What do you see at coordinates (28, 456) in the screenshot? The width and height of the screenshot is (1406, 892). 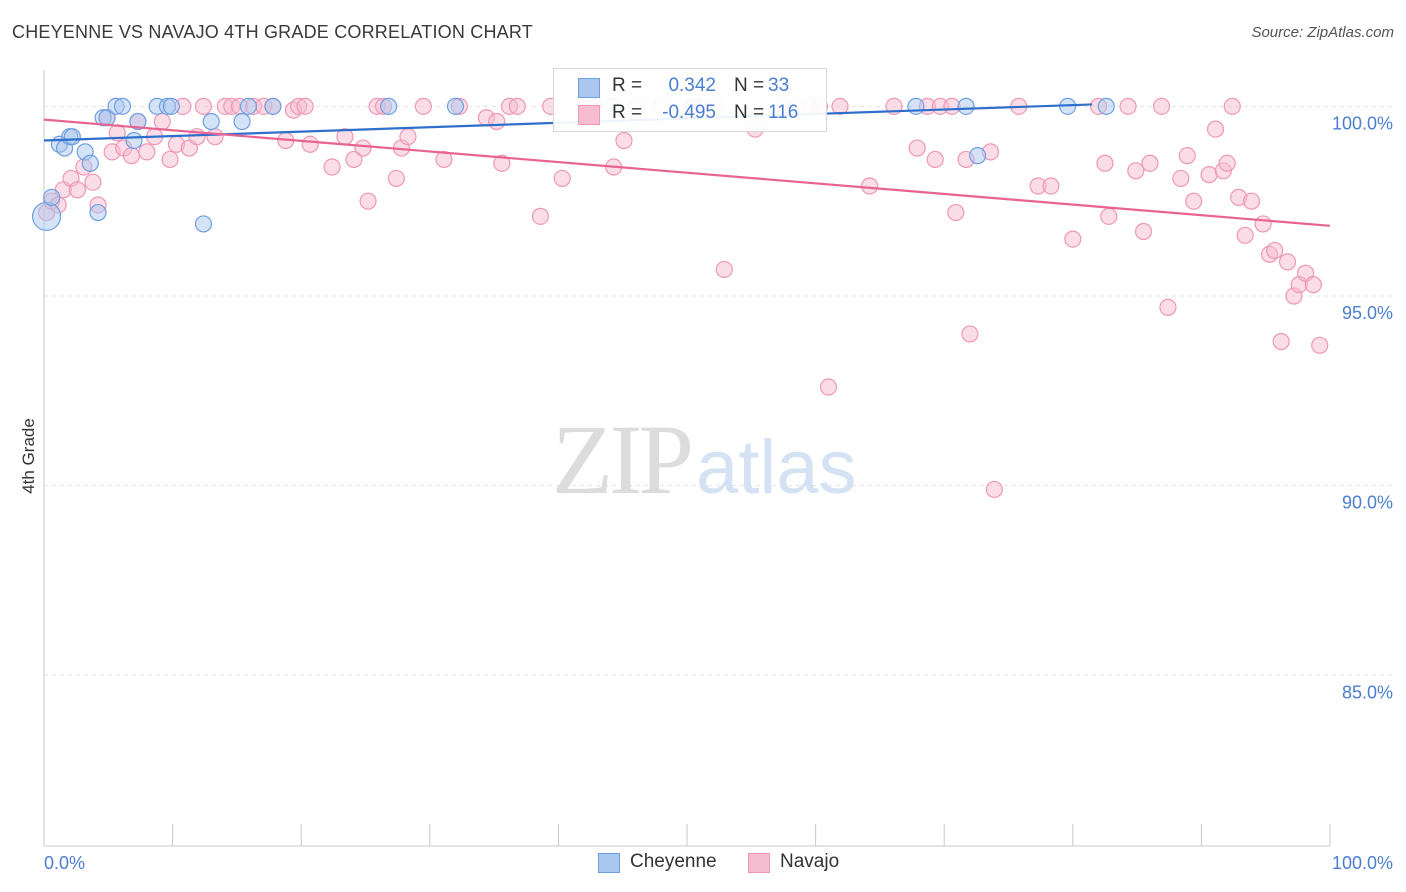 I see `y-axis-label: 4th Grade` at bounding box center [28, 456].